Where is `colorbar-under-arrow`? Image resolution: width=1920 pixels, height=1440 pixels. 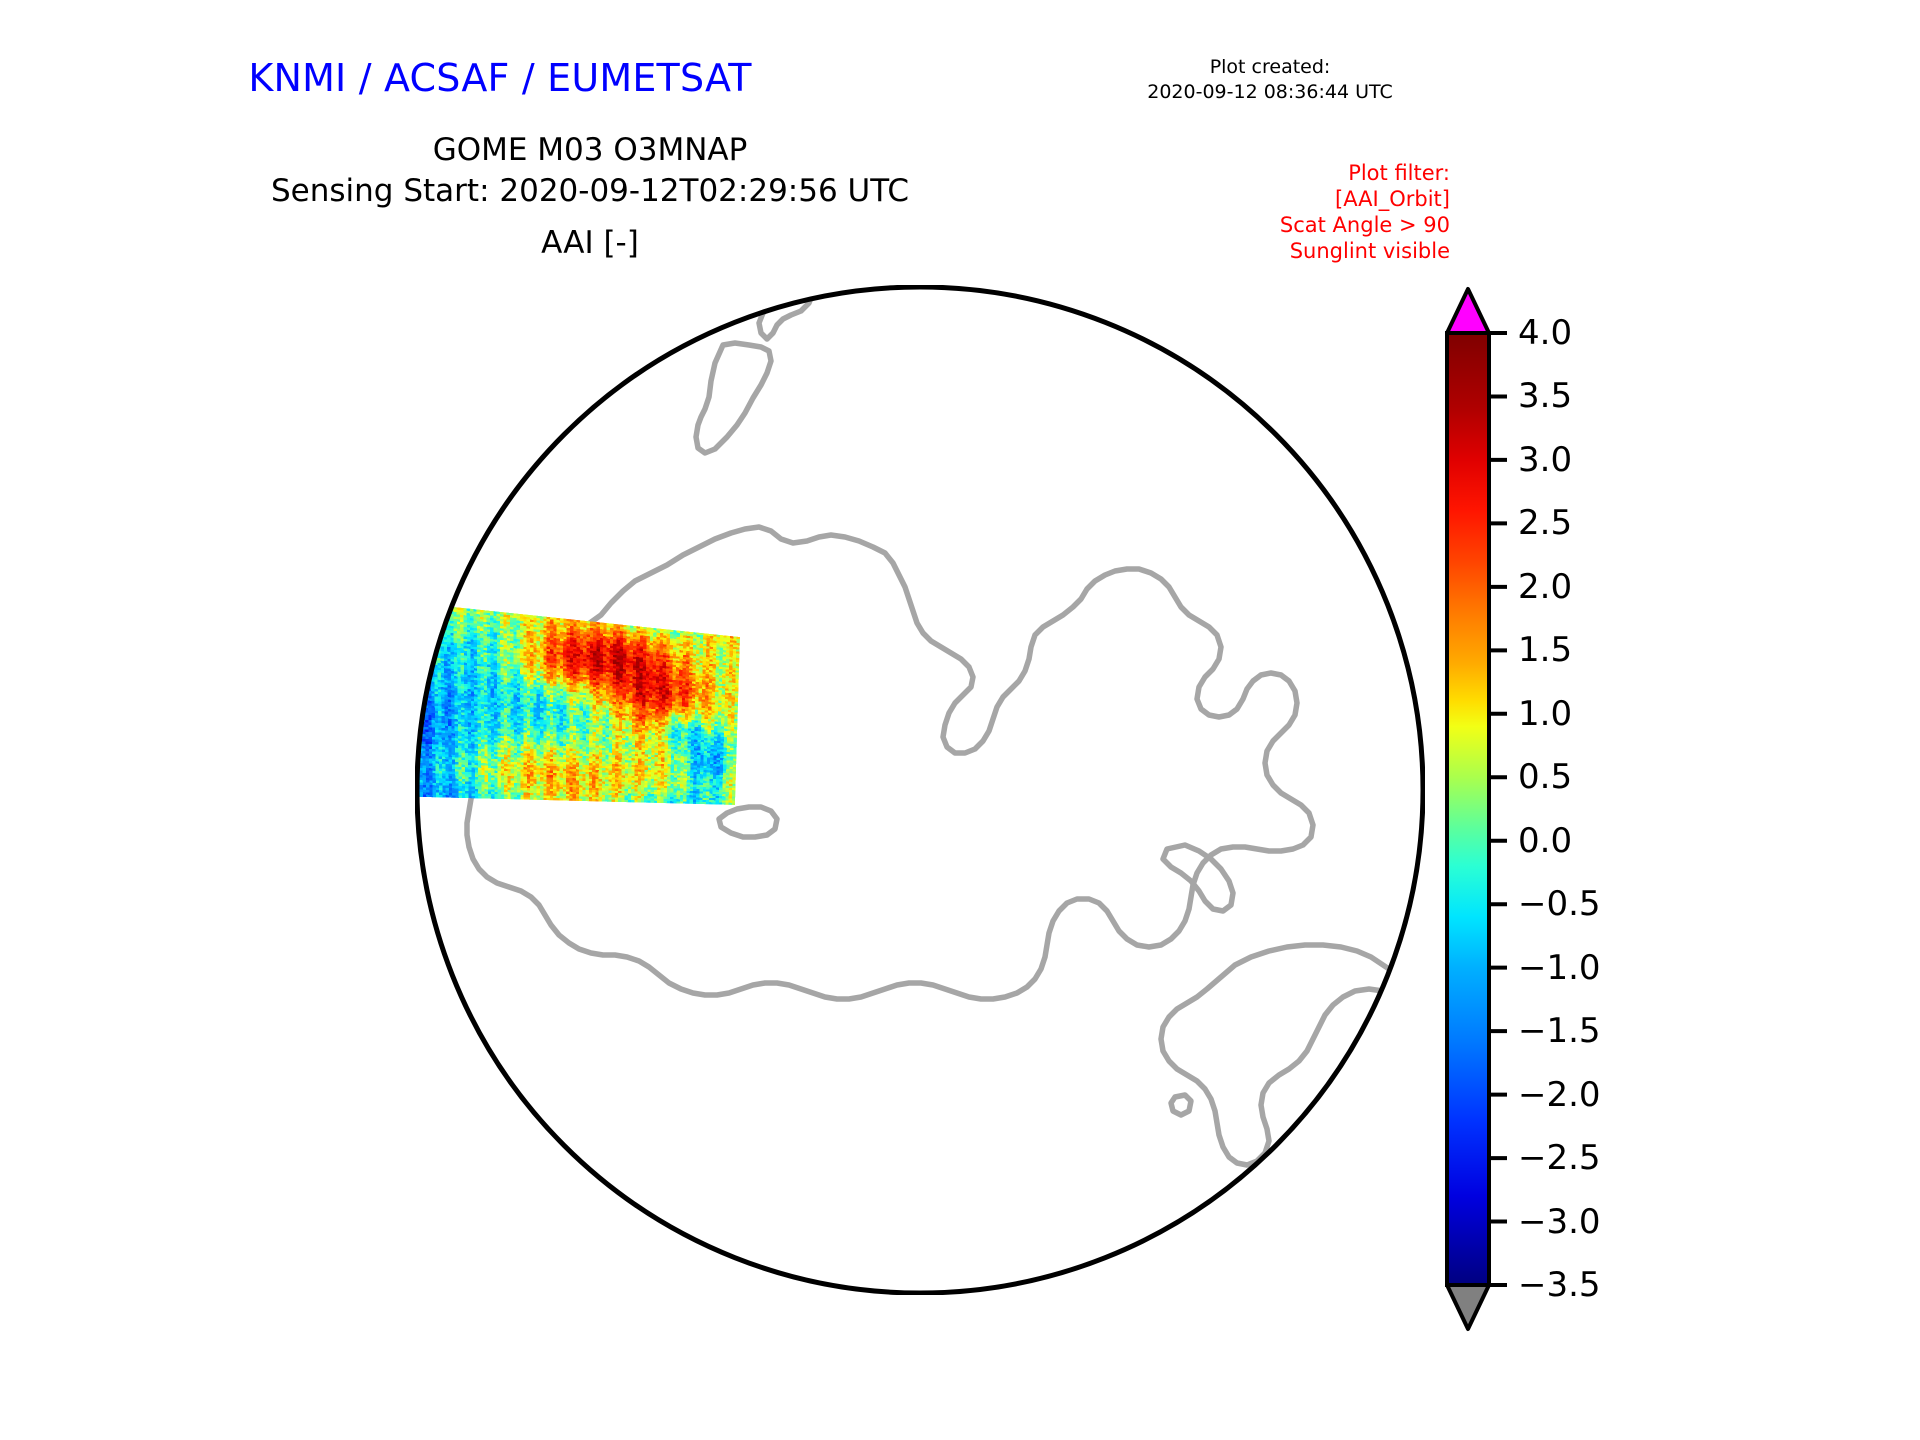
colorbar-under-arrow is located at coordinates (1468, 1307).